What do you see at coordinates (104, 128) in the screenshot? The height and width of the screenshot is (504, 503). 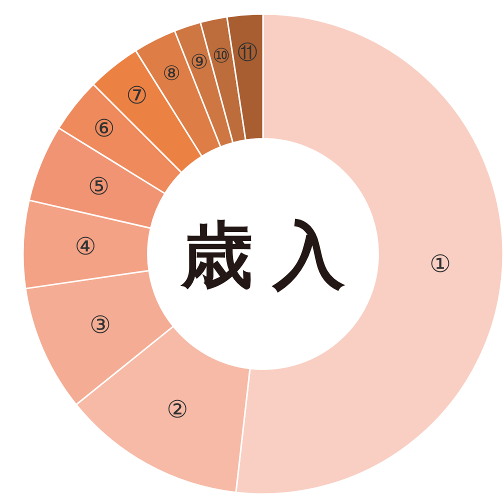 I see `slice-label: ⑥` at bounding box center [104, 128].